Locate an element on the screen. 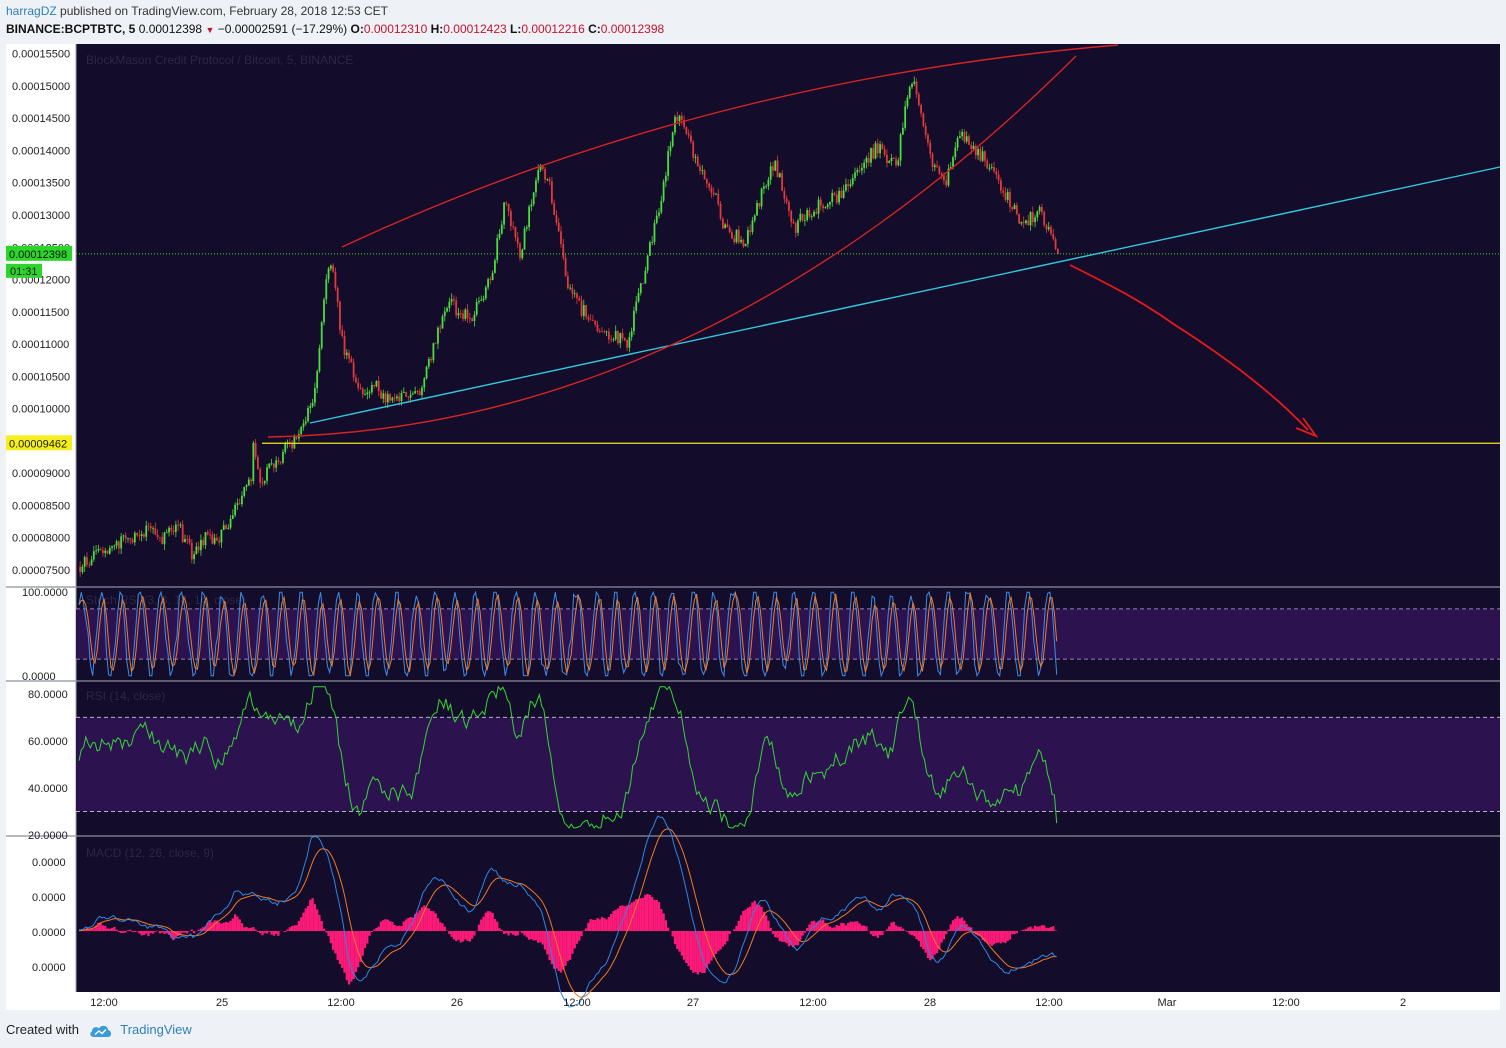  tradingview-brand: TradingView is located at coordinates (156, 1029).